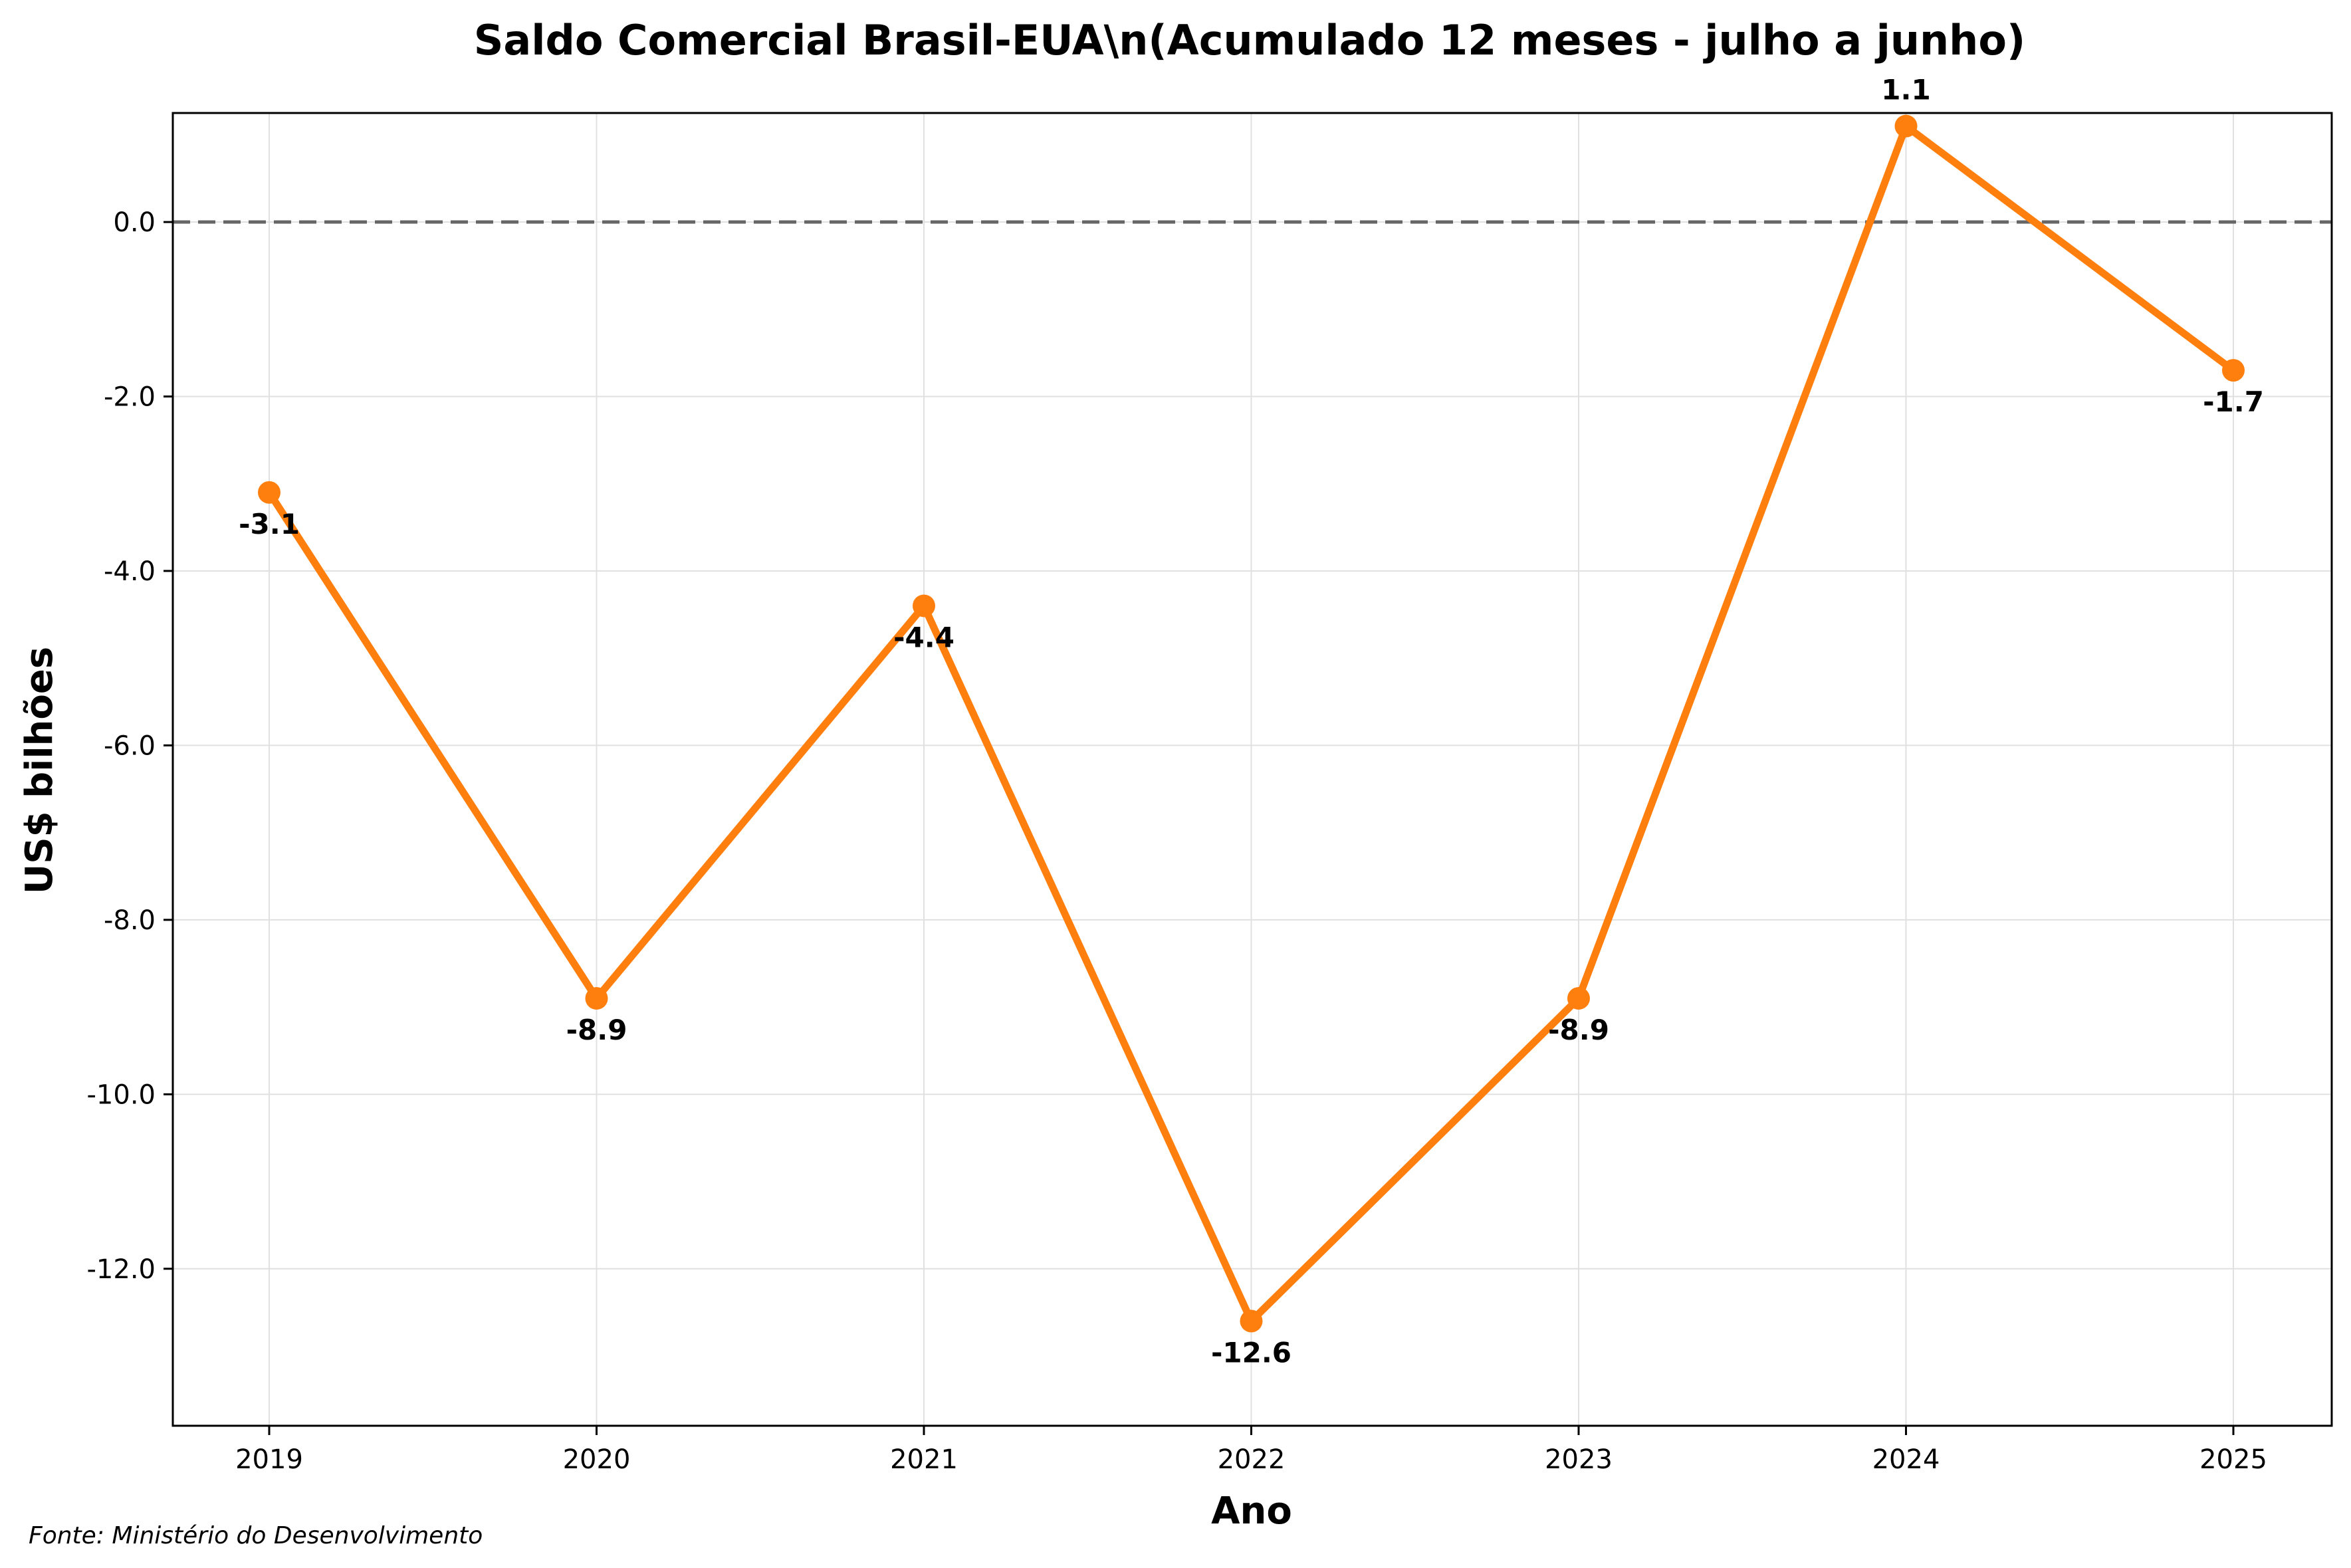 The width and height of the screenshot is (2351, 1568). Describe the element at coordinates (130, 397) in the screenshot. I see `y-tick-label: -2.0` at that location.